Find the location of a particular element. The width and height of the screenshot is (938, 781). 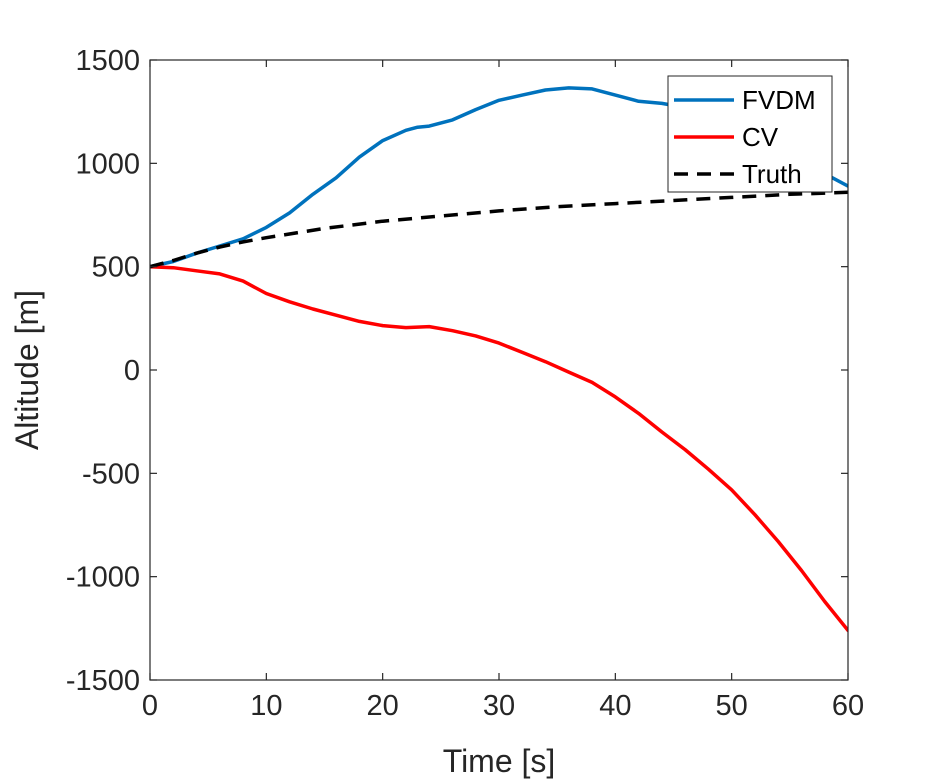

y-tick-label: -1000 is located at coordinates (103, 578).